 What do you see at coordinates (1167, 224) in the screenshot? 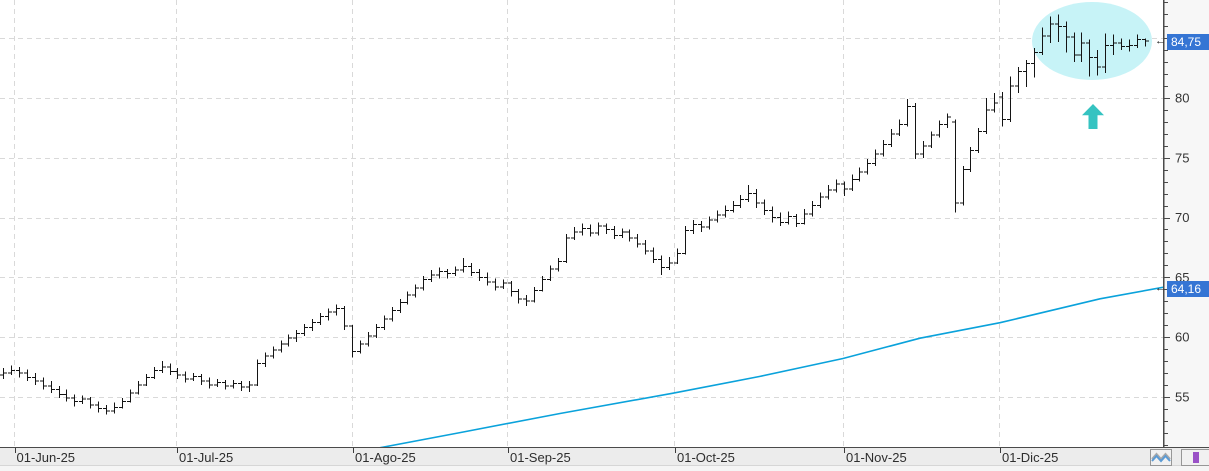
I see `price-axis-ticks` at bounding box center [1167, 224].